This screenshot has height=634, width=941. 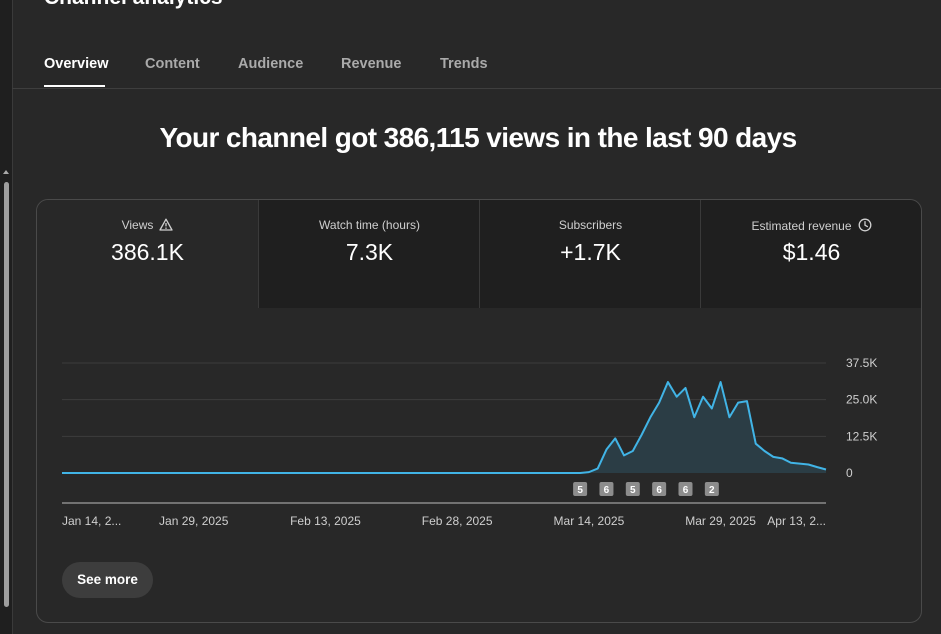 What do you see at coordinates (865, 226) in the screenshot?
I see `clock-icon` at bounding box center [865, 226].